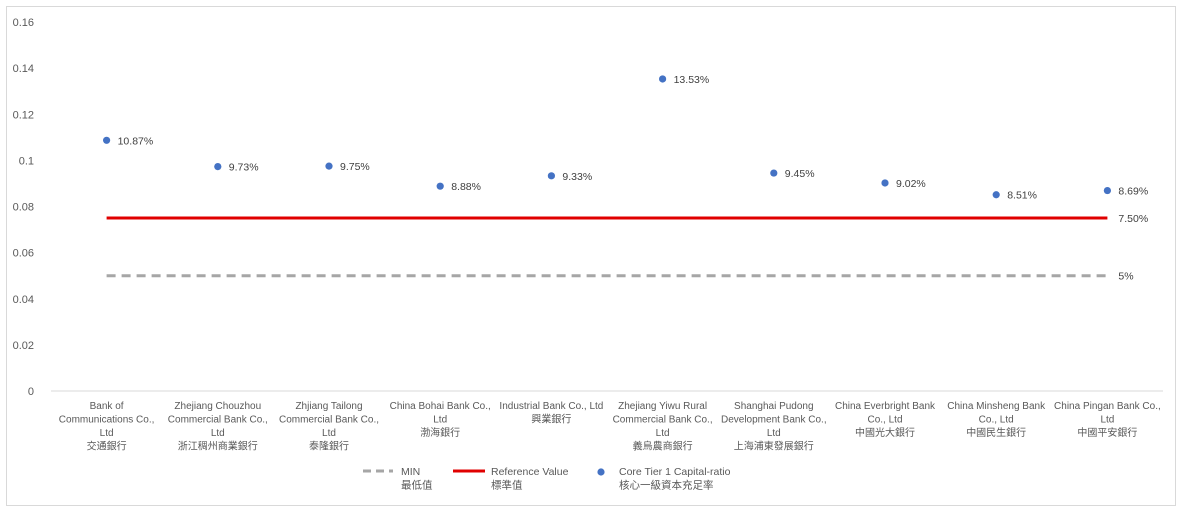  What do you see at coordinates (996, 432) in the screenshot?
I see `x-category-label-line: 中國民生銀行` at bounding box center [996, 432].